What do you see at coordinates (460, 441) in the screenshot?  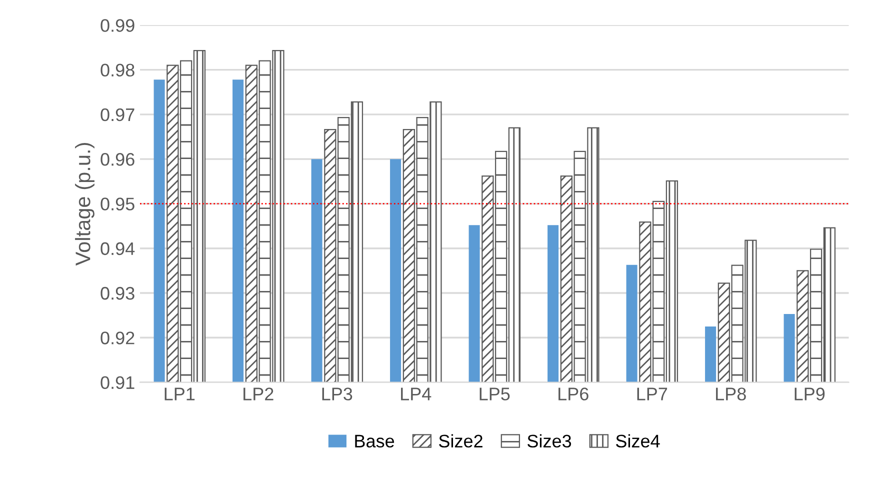 I see `legend-label: Size2` at bounding box center [460, 441].